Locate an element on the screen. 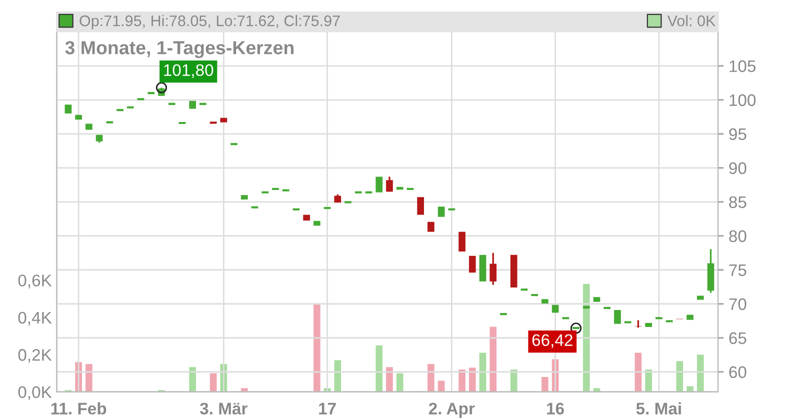  y-tick-label: 75 is located at coordinates (737, 270).